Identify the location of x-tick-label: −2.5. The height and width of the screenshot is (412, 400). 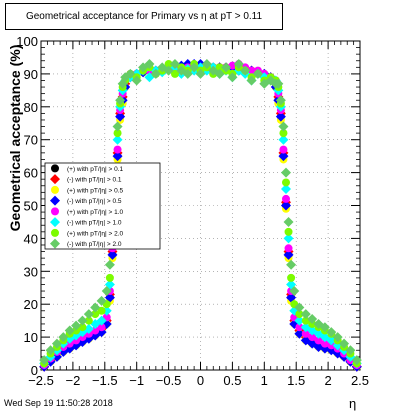
(41, 380).